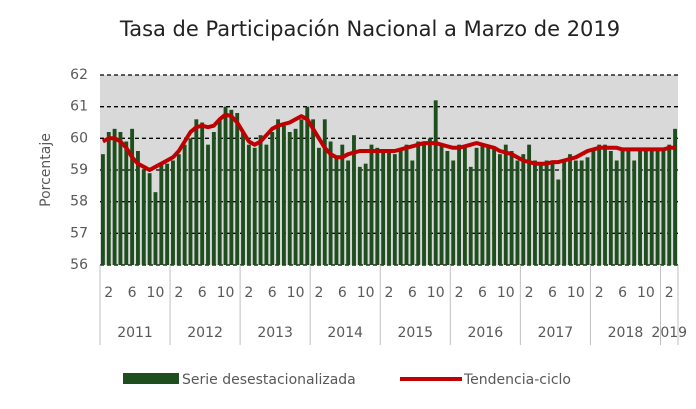 The height and width of the screenshot is (409, 696). Describe the element at coordinates (135, 333) in the screenshot. I see `x-group-label: 2011` at that location.